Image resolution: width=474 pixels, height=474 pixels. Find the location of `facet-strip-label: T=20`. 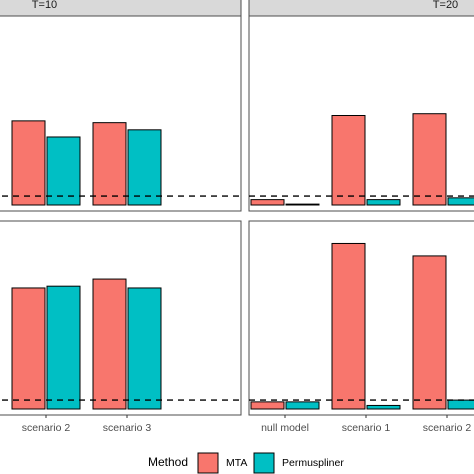

facet-strip-label: T=20 is located at coordinates (445, 5).